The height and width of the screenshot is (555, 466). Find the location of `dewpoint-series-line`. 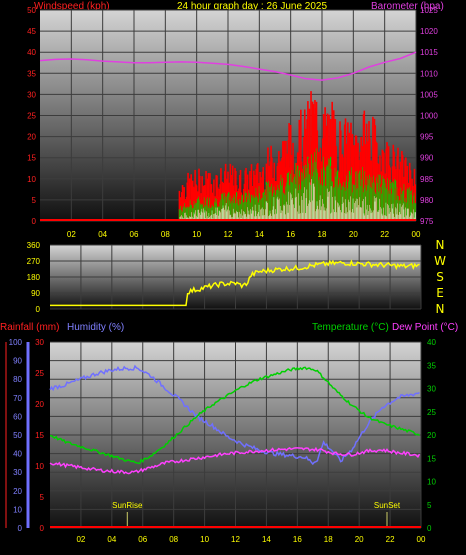

dewpoint-series-line is located at coordinates (235, 460).